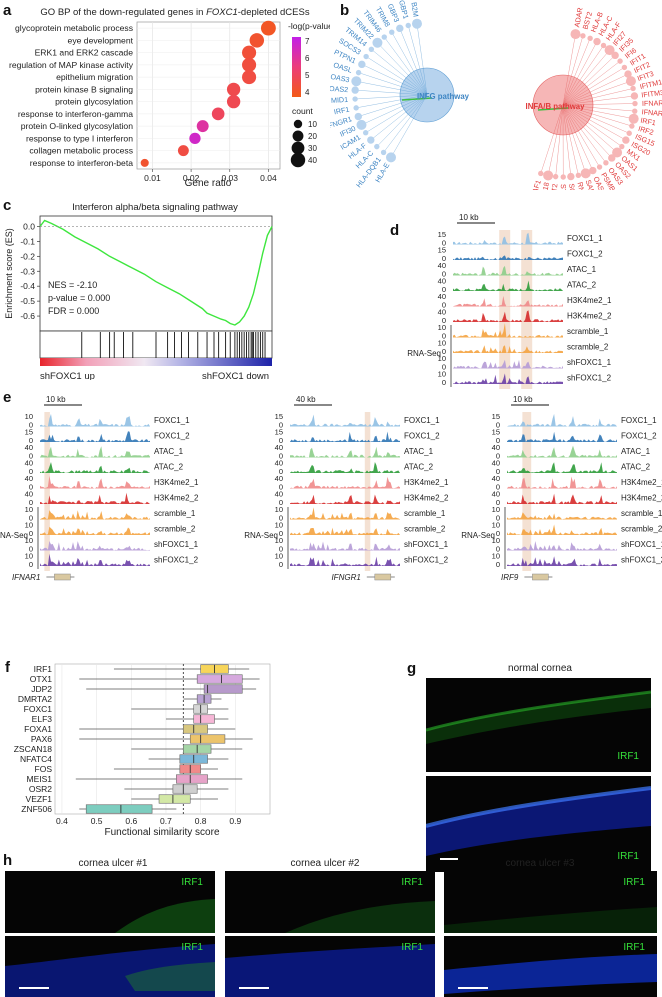 Image resolution: width=662 pixels, height=997 pixels. Describe the element at coordinates (43, 669) in the screenshot. I see `panel-f-category-label: IRF1` at that location.